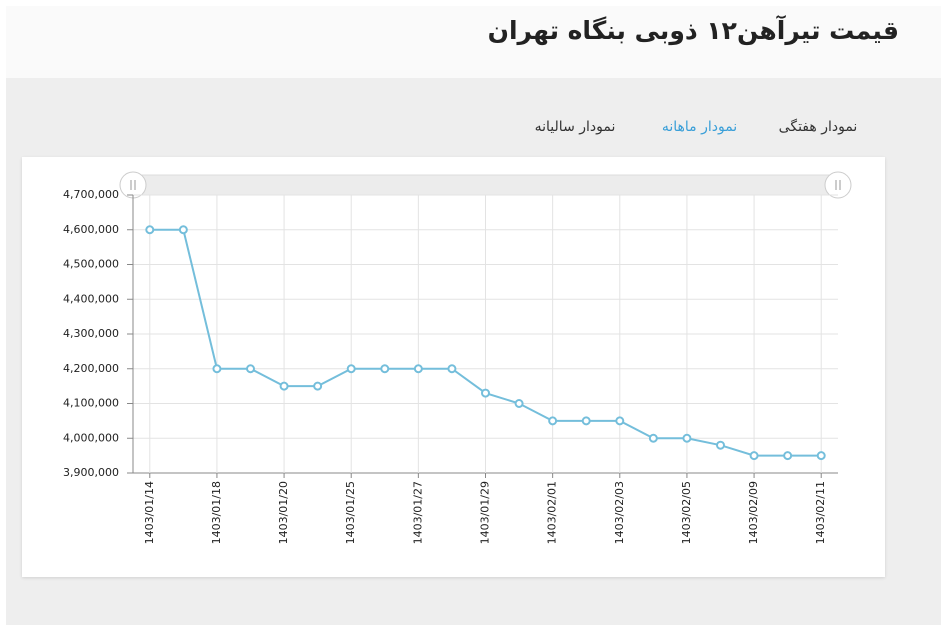 This screenshot has height=625, width=941. What do you see at coordinates (818, 127) in the screenshot?
I see `tab: نمودار هفتگی` at bounding box center [818, 127].